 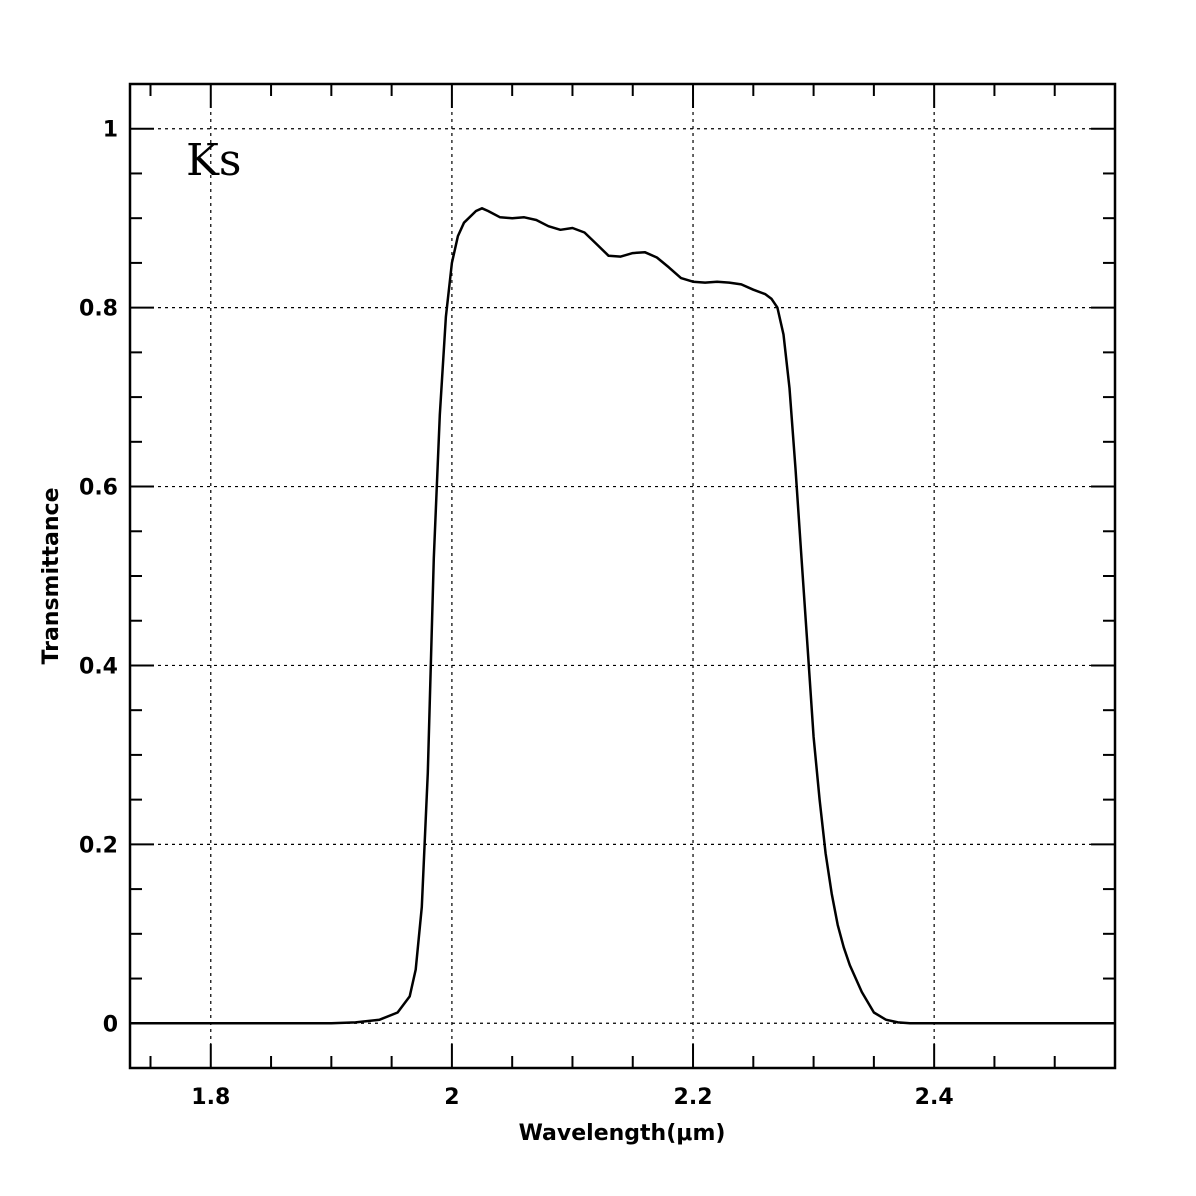 I want to click on y-tick-label: 0.4, so click(x=98, y=666).